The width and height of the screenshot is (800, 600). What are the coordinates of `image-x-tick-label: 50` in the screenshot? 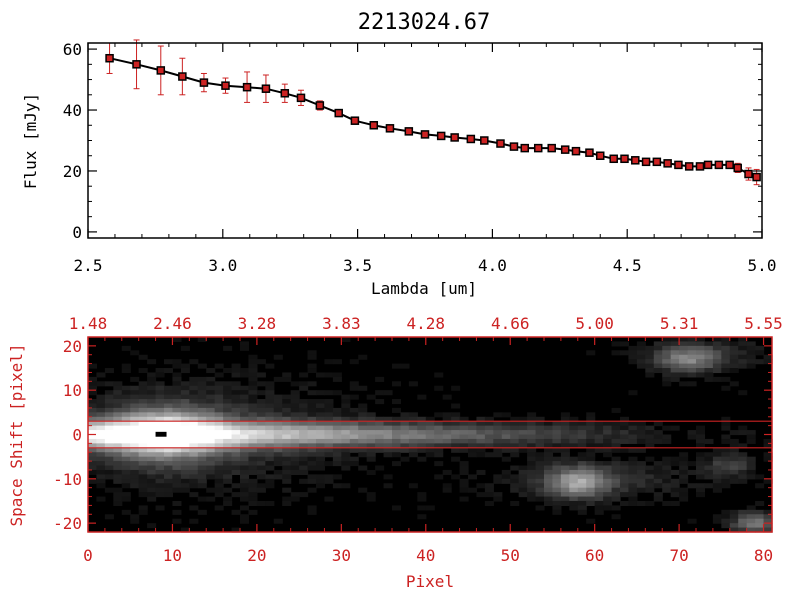 It's located at (510, 555).